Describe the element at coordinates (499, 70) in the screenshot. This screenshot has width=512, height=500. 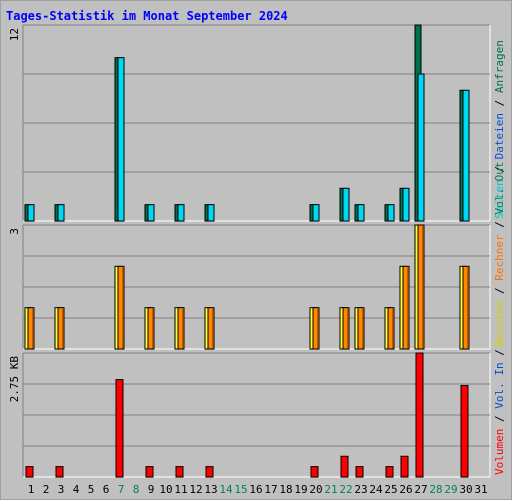
I see `legend-label-anfragen: Anfragen` at that location.